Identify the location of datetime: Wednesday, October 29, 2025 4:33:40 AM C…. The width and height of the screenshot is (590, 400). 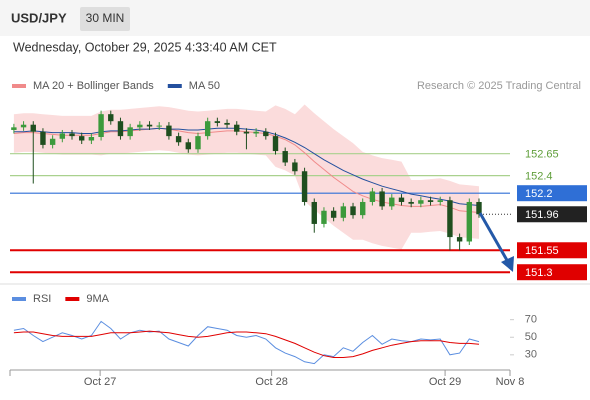
(145, 47).